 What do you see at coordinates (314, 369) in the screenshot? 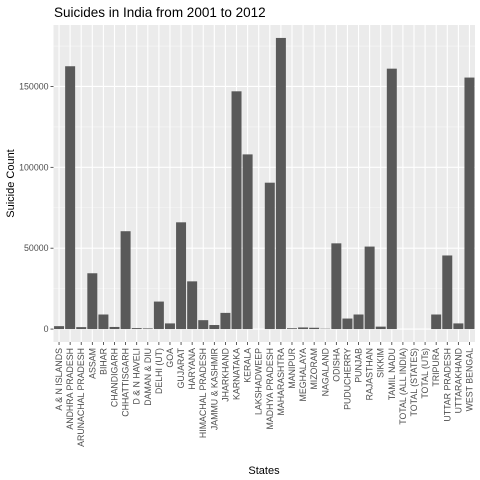
I see `x-tick-label: MIZORAM` at bounding box center [314, 369].